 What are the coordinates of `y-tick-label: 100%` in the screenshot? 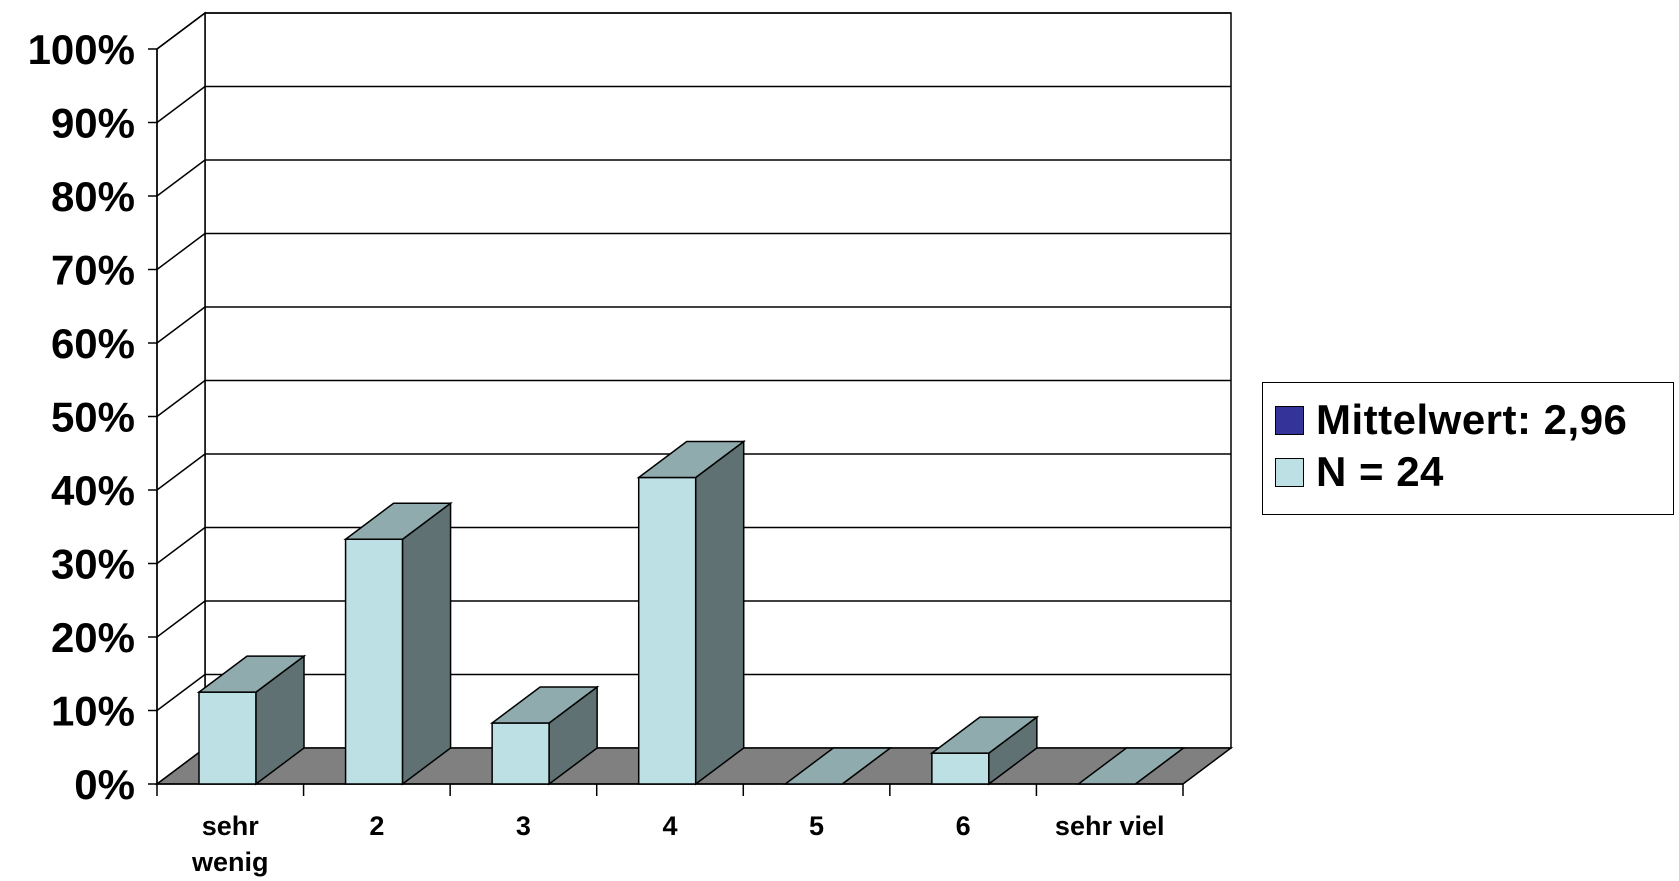 It's located at (81, 49).